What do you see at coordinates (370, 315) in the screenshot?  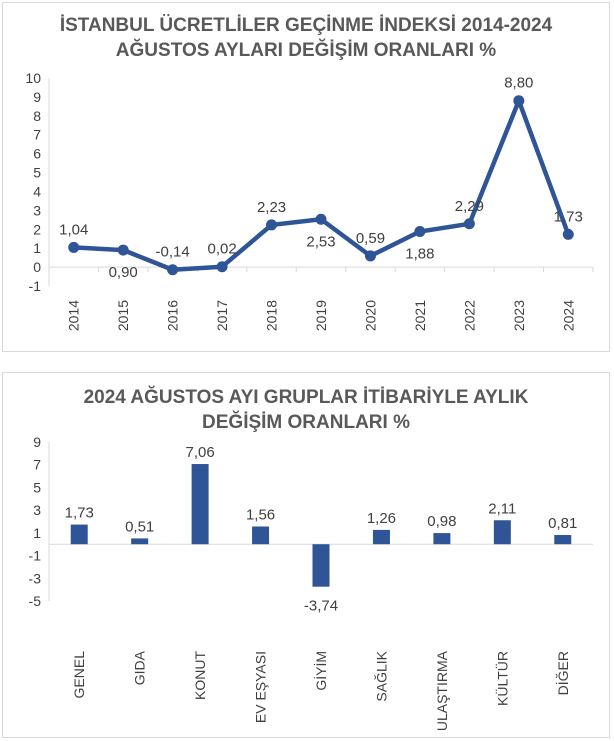 I see `x-tick-label: 2020` at bounding box center [370, 315].